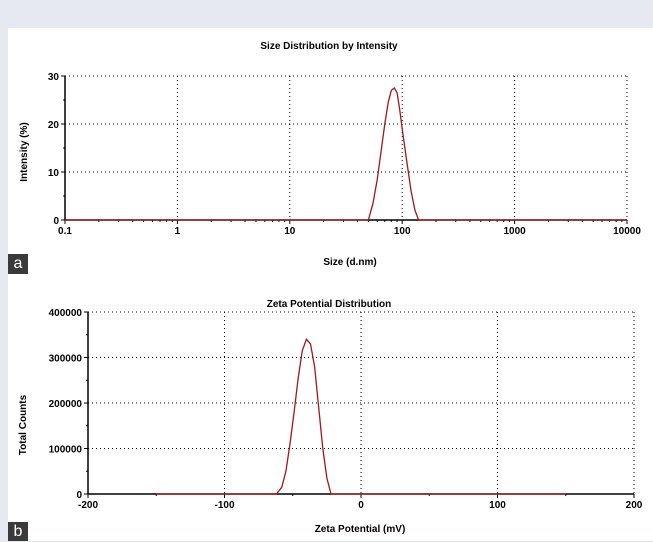 The height and width of the screenshot is (542, 653). What do you see at coordinates (634, 505) in the screenshot?
I see `b-x-tick-label: 200` at bounding box center [634, 505].